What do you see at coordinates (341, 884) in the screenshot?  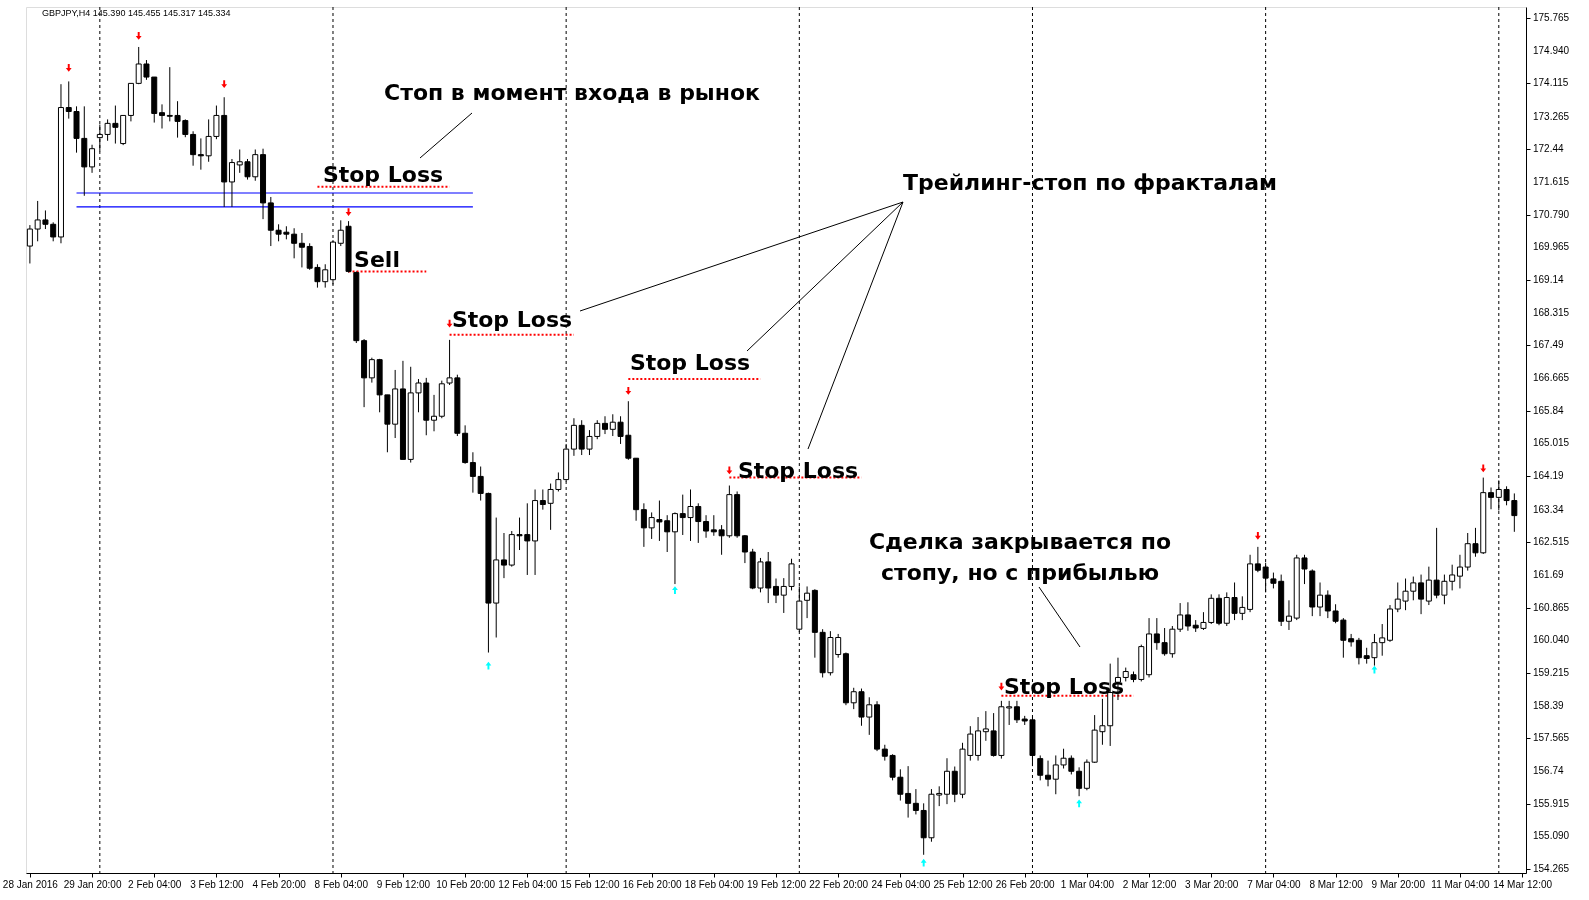 I see `x-tick-label: 8 Feb 04:00` at bounding box center [341, 884].